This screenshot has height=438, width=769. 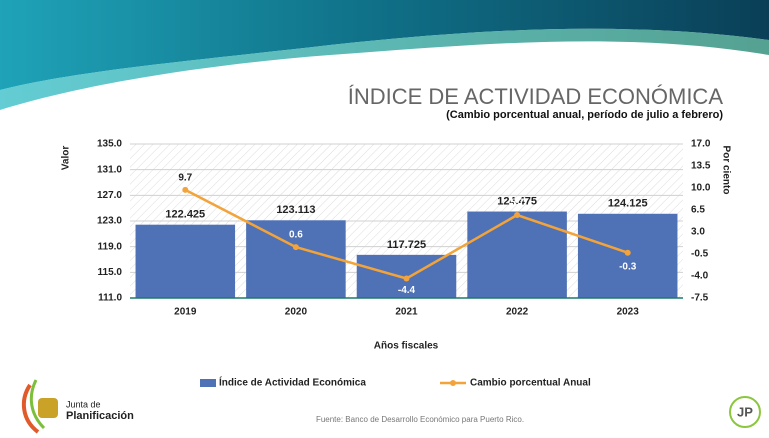 I want to click on line-value-label: 0.6, so click(x=296, y=235).